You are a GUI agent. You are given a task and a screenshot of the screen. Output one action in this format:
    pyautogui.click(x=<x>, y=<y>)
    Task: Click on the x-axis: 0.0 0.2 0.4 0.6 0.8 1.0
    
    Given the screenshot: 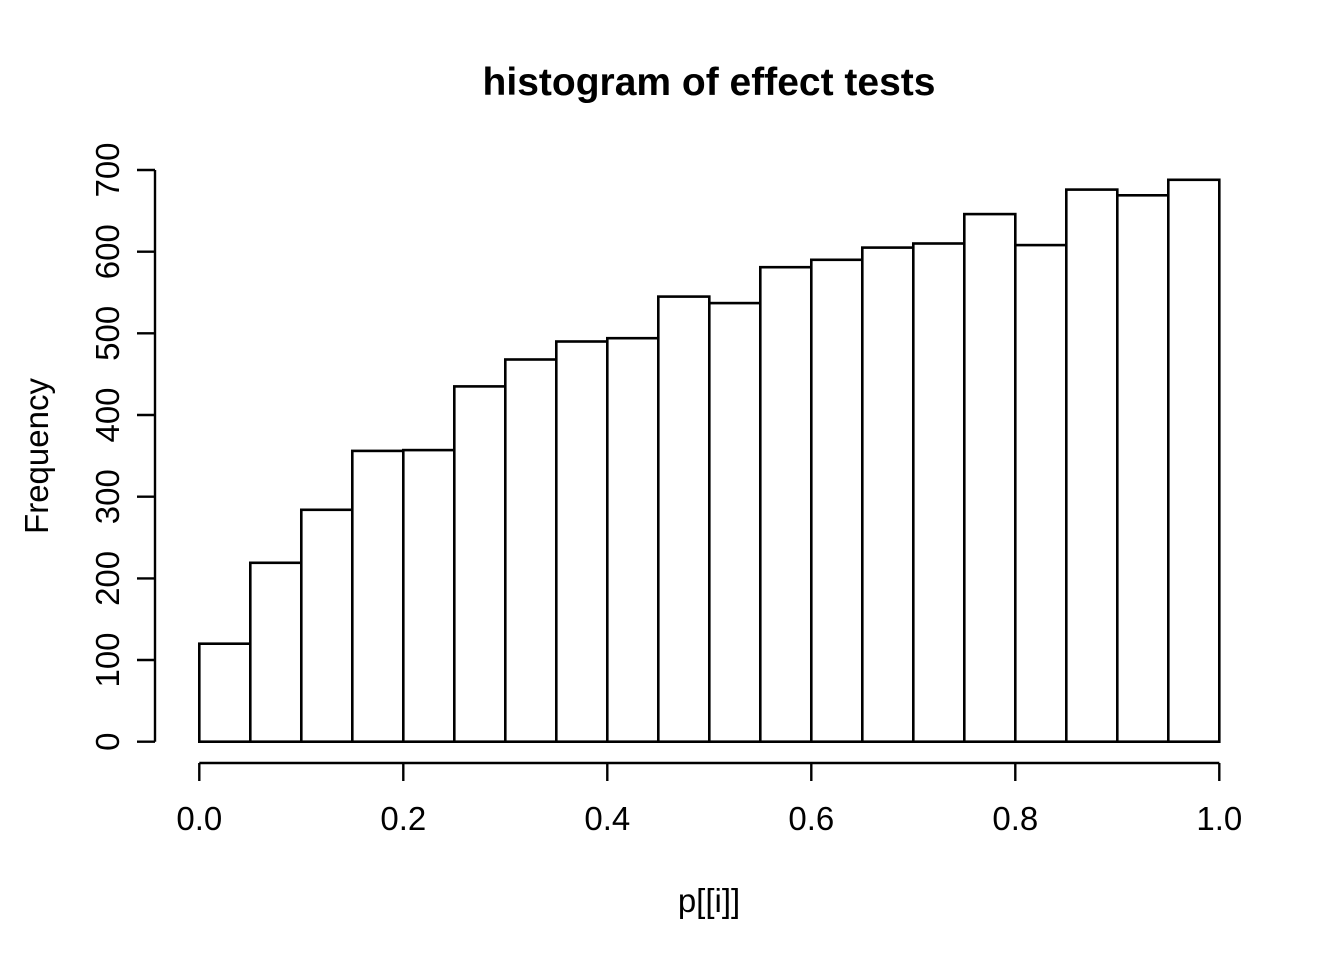 What is the action you would take?
    pyautogui.click(x=709, y=799)
    